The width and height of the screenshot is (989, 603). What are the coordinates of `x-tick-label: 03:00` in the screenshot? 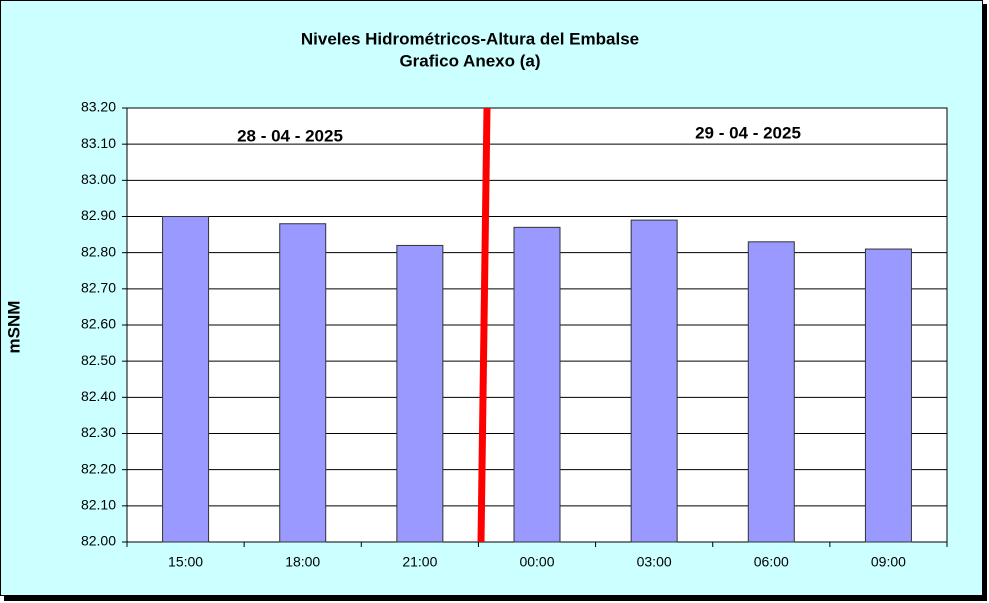 It's located at (654, 562).